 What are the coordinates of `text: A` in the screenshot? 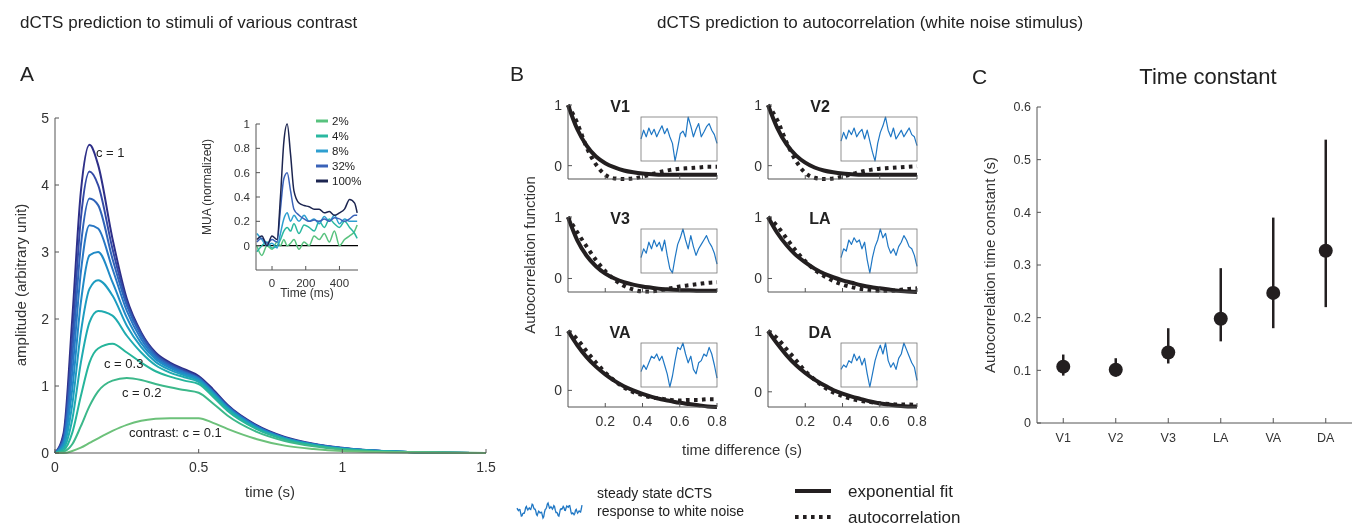 It's located at (27, 73).